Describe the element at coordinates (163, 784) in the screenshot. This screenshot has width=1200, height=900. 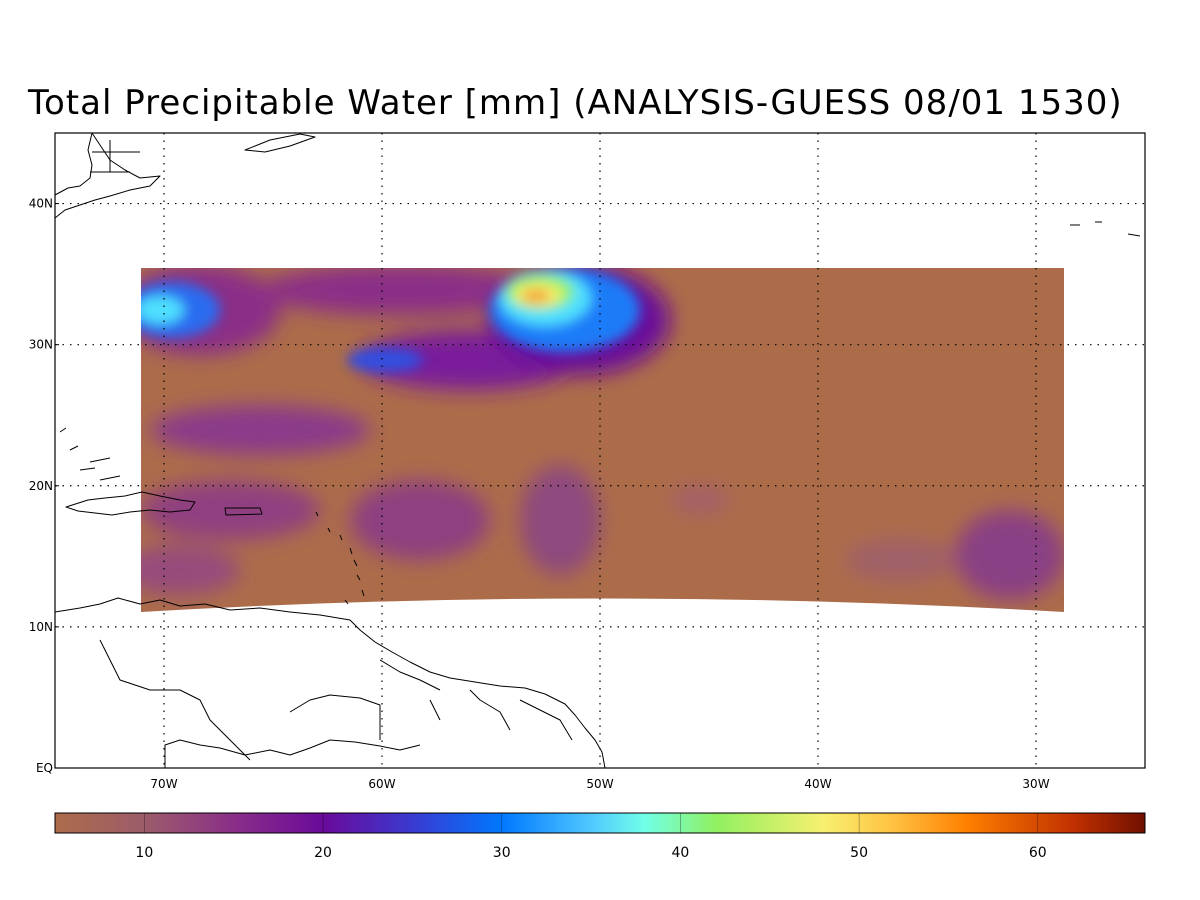
I see `lon-tick-label: 70W` at that location.